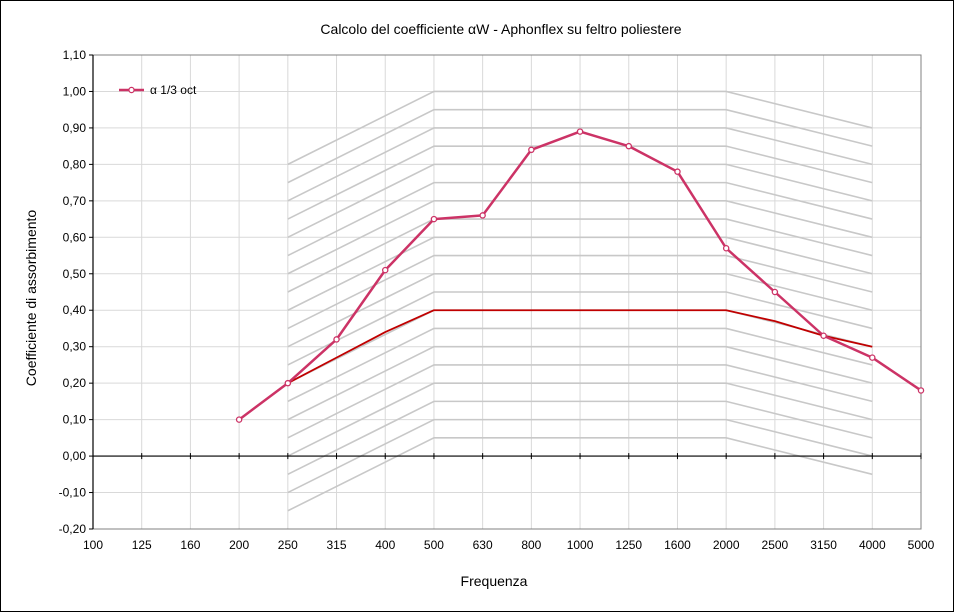  I want to click on x-tick-label: 200, so click(239, 545).